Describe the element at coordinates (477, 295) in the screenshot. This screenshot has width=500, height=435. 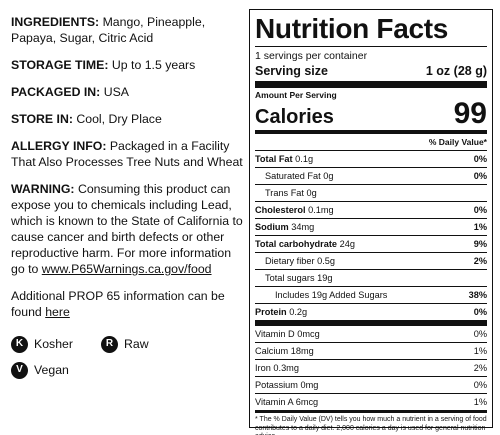
I see `nutrient-dv: 38%` at that location.